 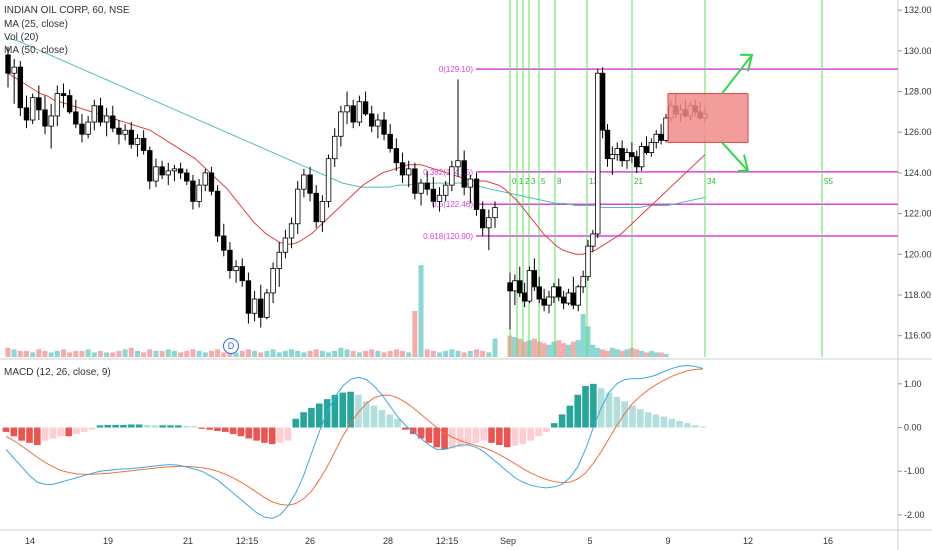 What do you see at coordinates (527, 181) in the screenshot?
I see `fib-time-zone-label: 2` at bounding box center [527, 181].